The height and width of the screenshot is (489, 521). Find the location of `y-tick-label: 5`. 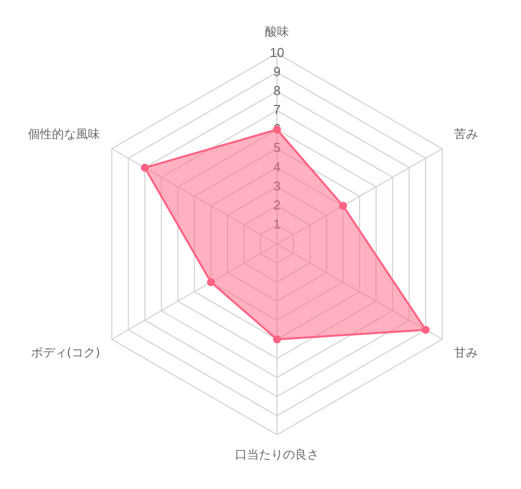

y-tick-label: 5 is located at coordinates (277, 148).